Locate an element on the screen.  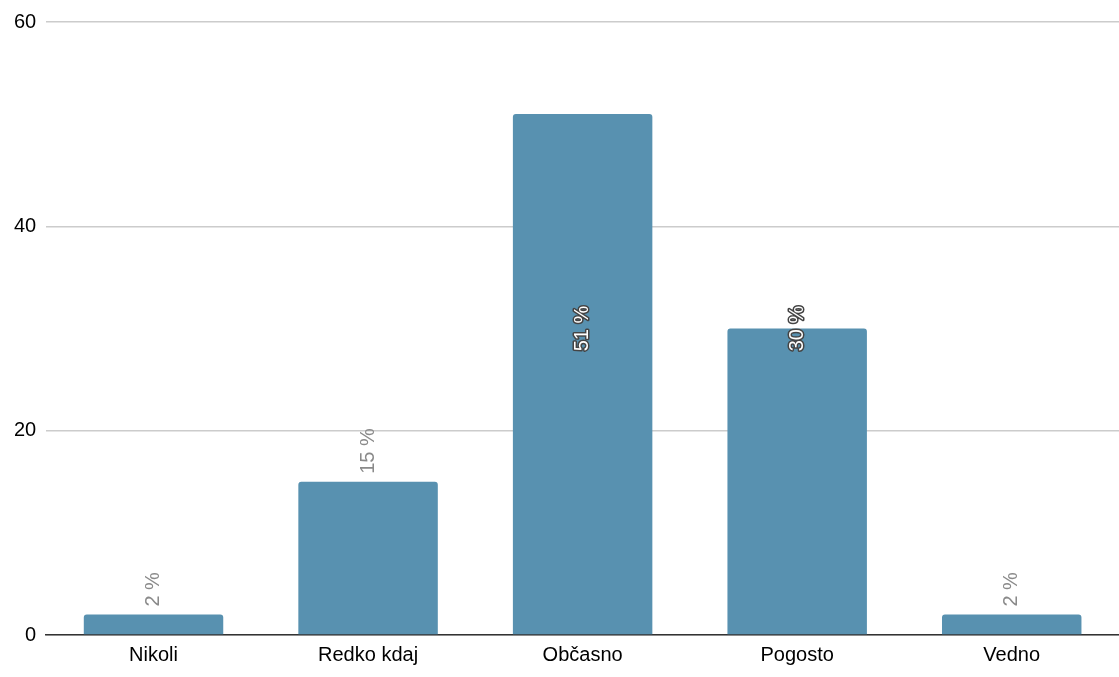
x-tick-label: Pogosto is located at coordinates (797, 653).